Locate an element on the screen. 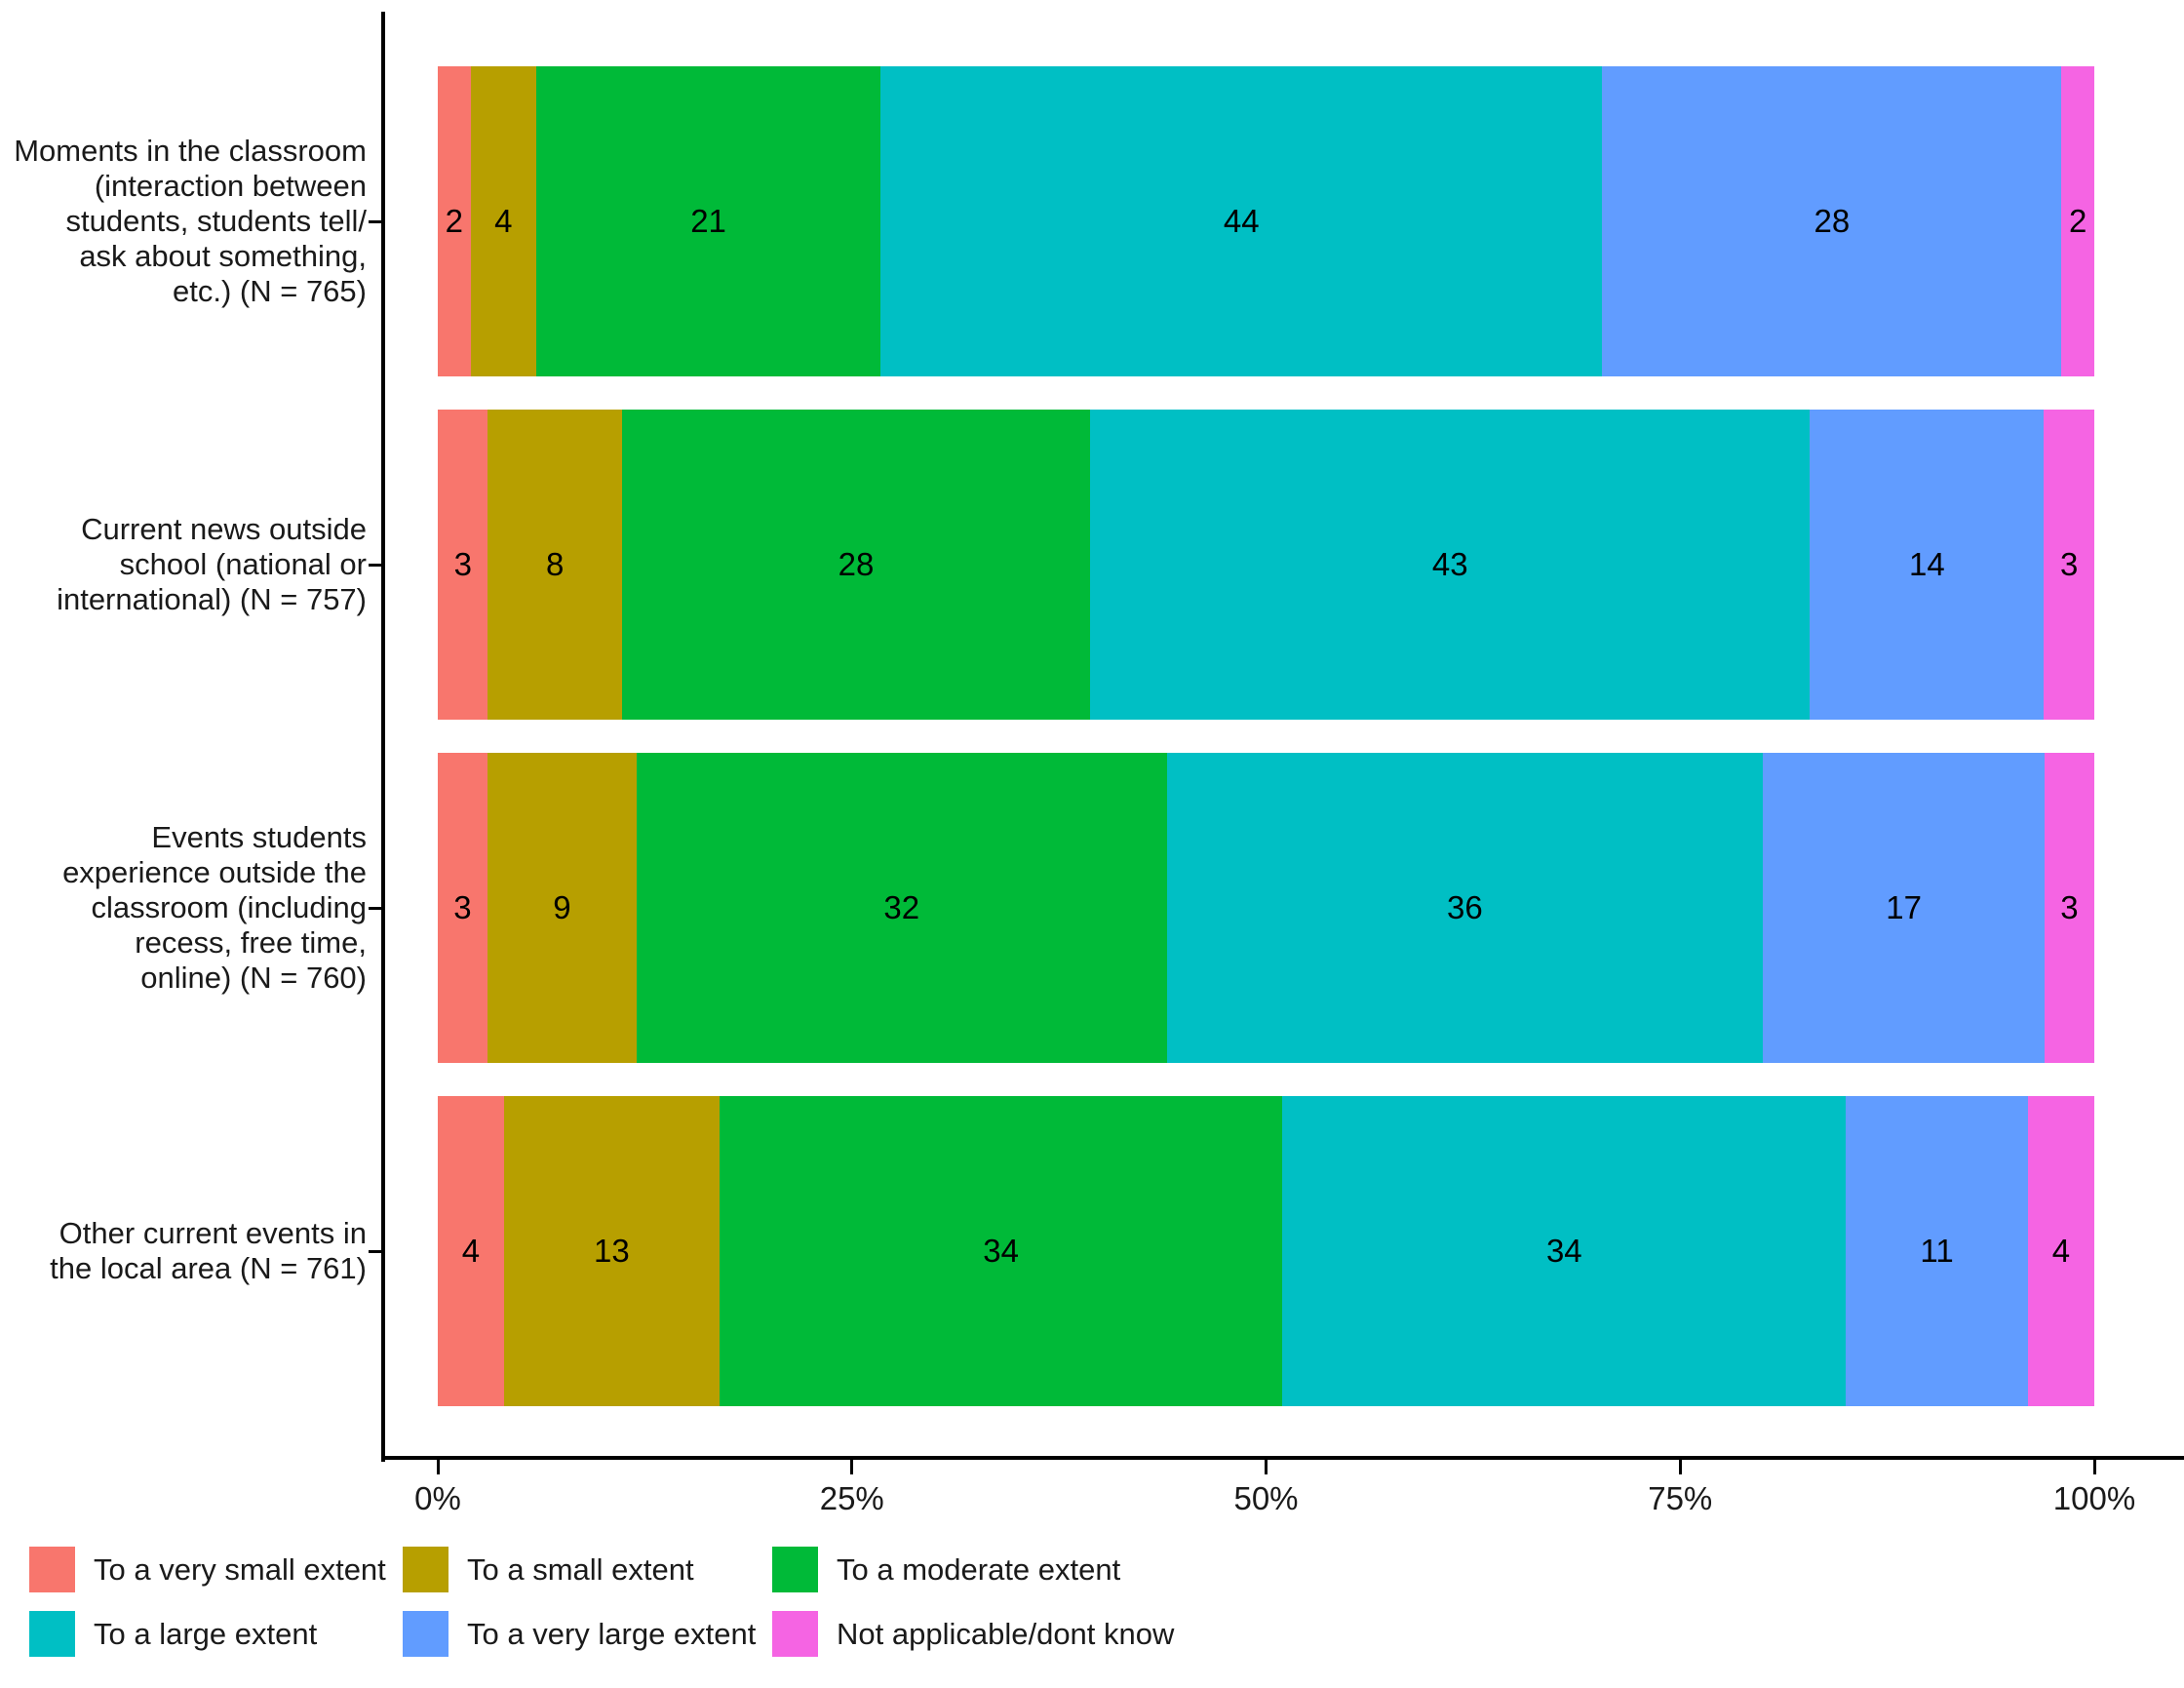  bar-segment: 21 is located at coordinates (708, 221).